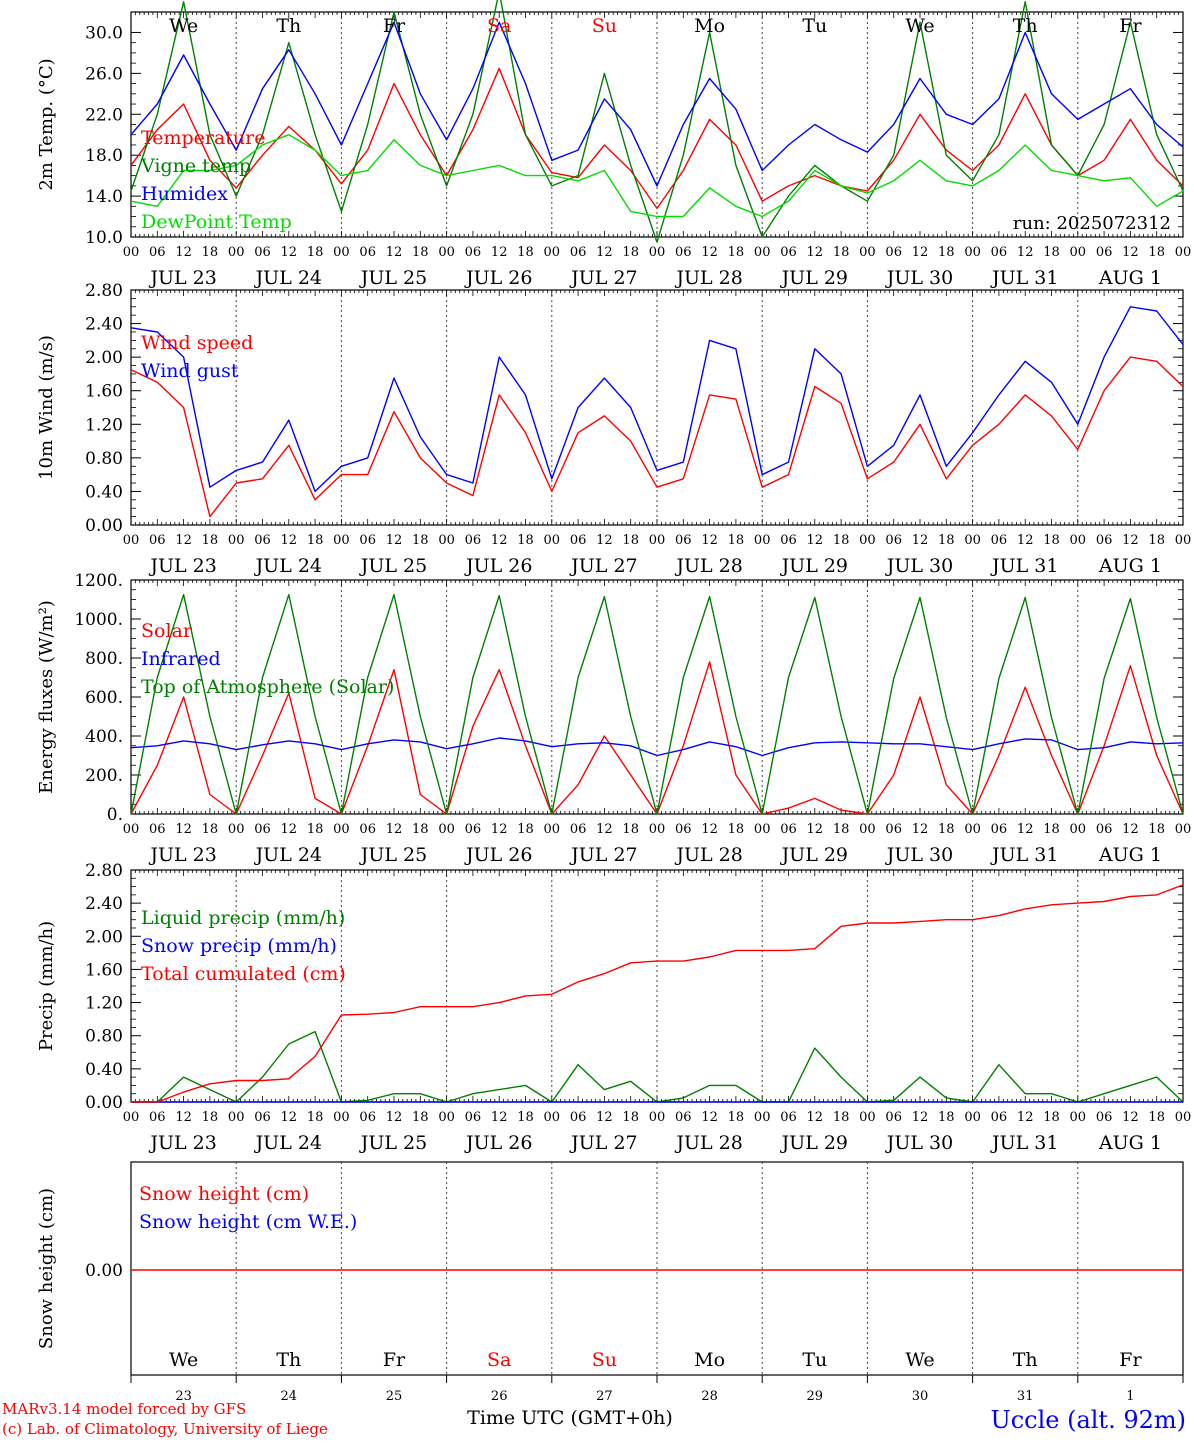  Describe the element at coordinates (104, 325) in the screenshot. I see `y-tick-label: 2.40` at that location.